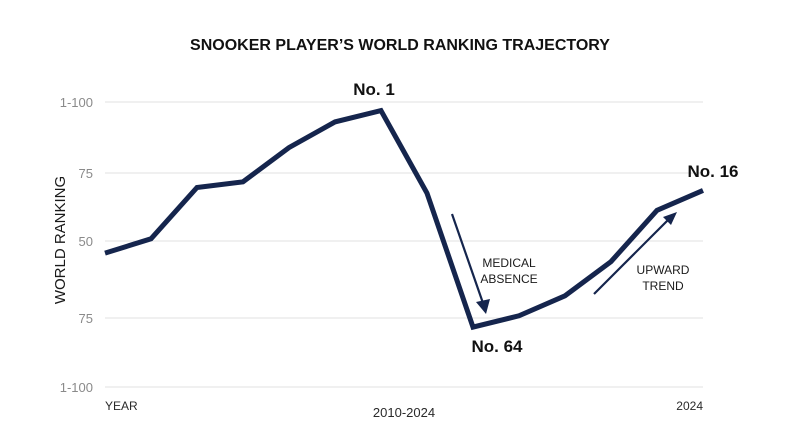  Describe the element at coordinates (86, 241) in the screenshot. I see `y-tick-label: 50` at that location.